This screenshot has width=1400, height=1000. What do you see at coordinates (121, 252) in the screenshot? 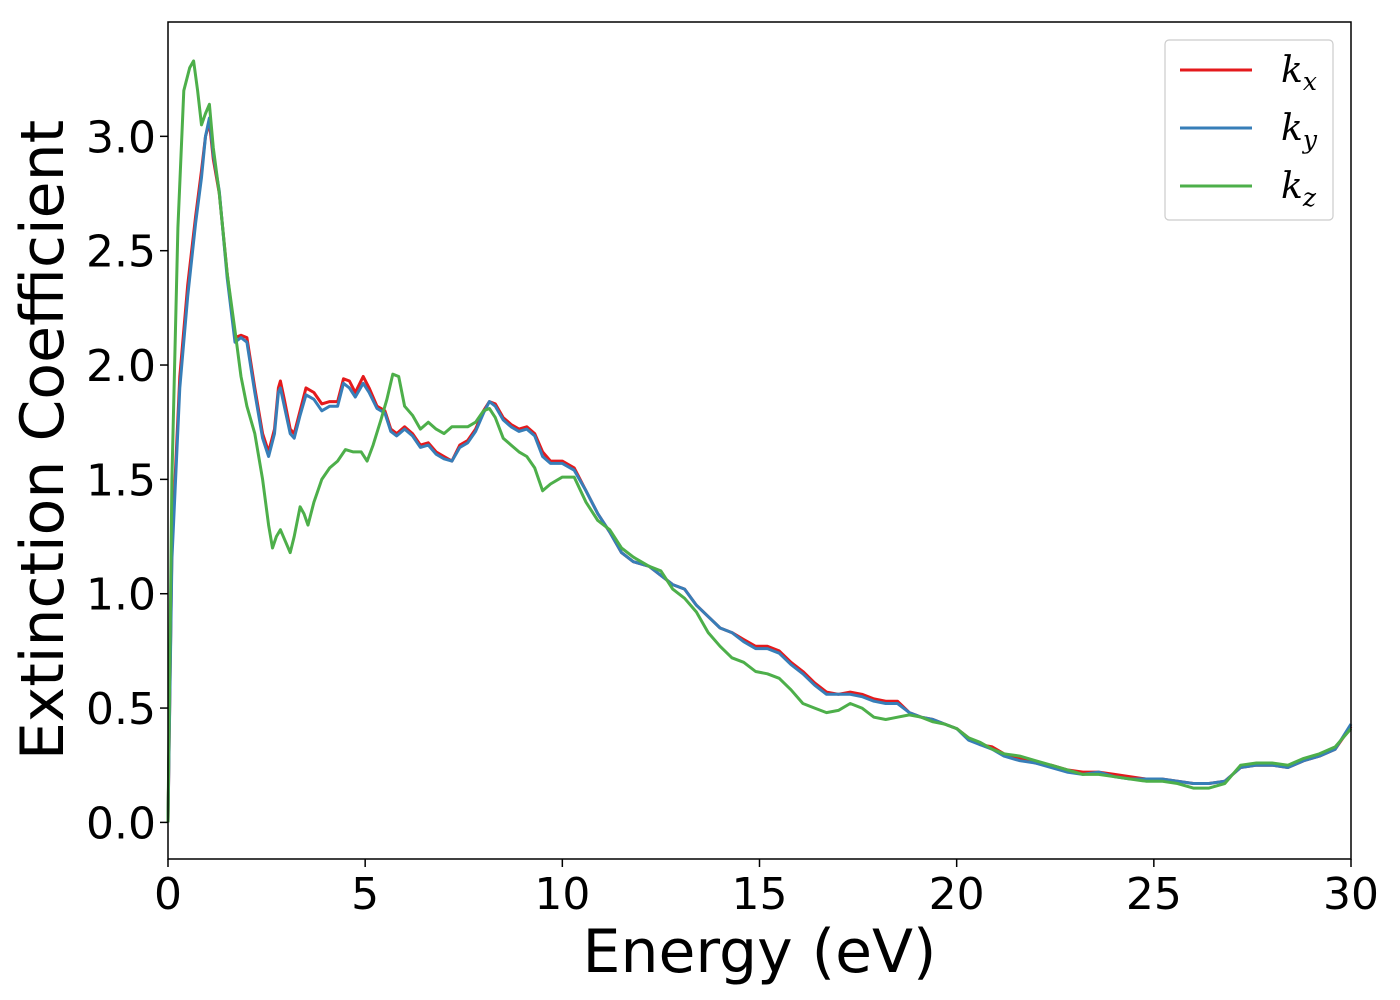
I see `y-tick-label: 2.5` at bounding box center [121, 252].